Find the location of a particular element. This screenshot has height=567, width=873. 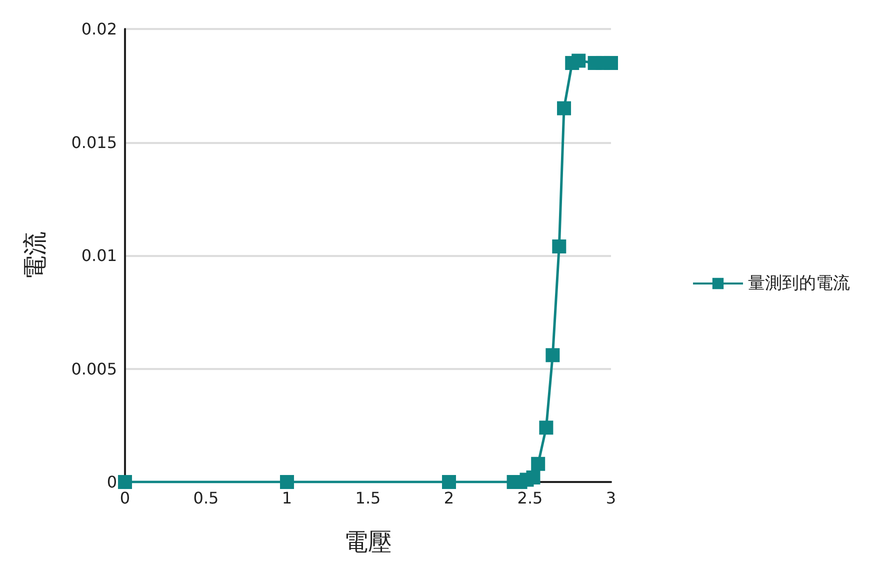

x-tick-label: 2 is located at coordinates (449, 498).